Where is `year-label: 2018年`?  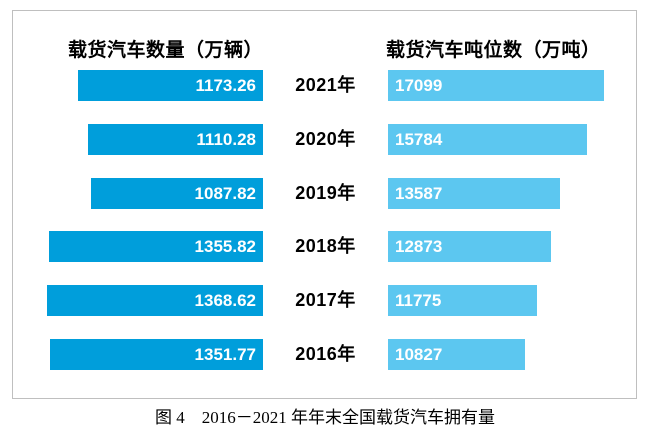 year-label: 2018年 is located at coordinates (325, 246).